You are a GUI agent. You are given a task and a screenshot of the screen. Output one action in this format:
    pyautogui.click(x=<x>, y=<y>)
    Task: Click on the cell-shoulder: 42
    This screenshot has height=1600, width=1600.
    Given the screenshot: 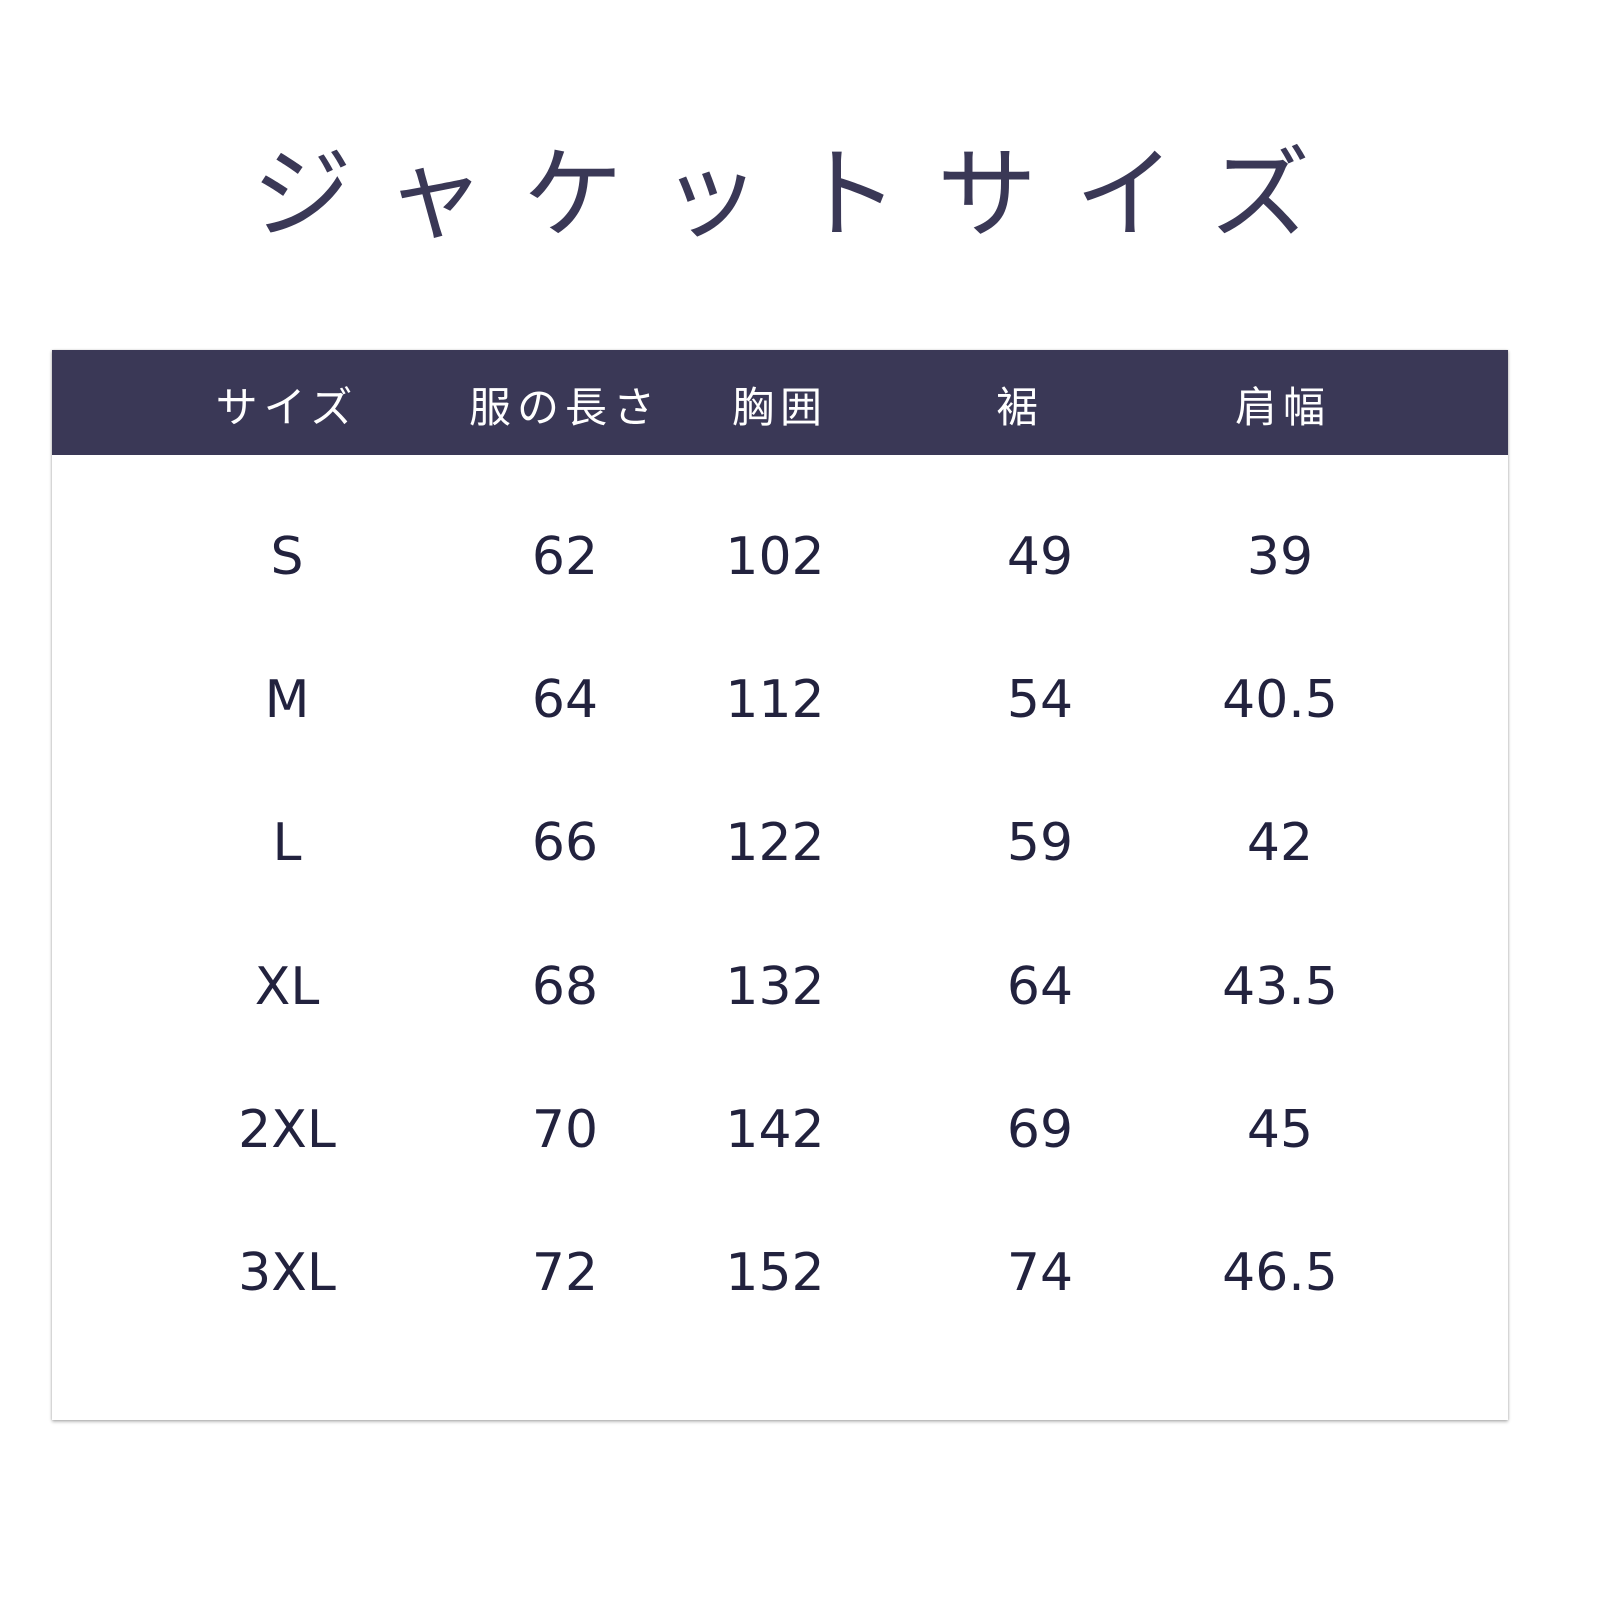 What is the action you would take?
    pyautogui.click(x=1280, y=843)
    